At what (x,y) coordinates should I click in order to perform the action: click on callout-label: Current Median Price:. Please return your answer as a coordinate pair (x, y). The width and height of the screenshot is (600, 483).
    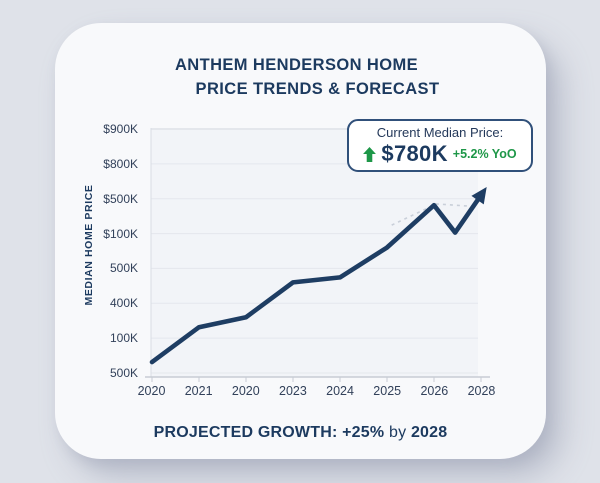
    Looking at the image, I should click on (440, 132).